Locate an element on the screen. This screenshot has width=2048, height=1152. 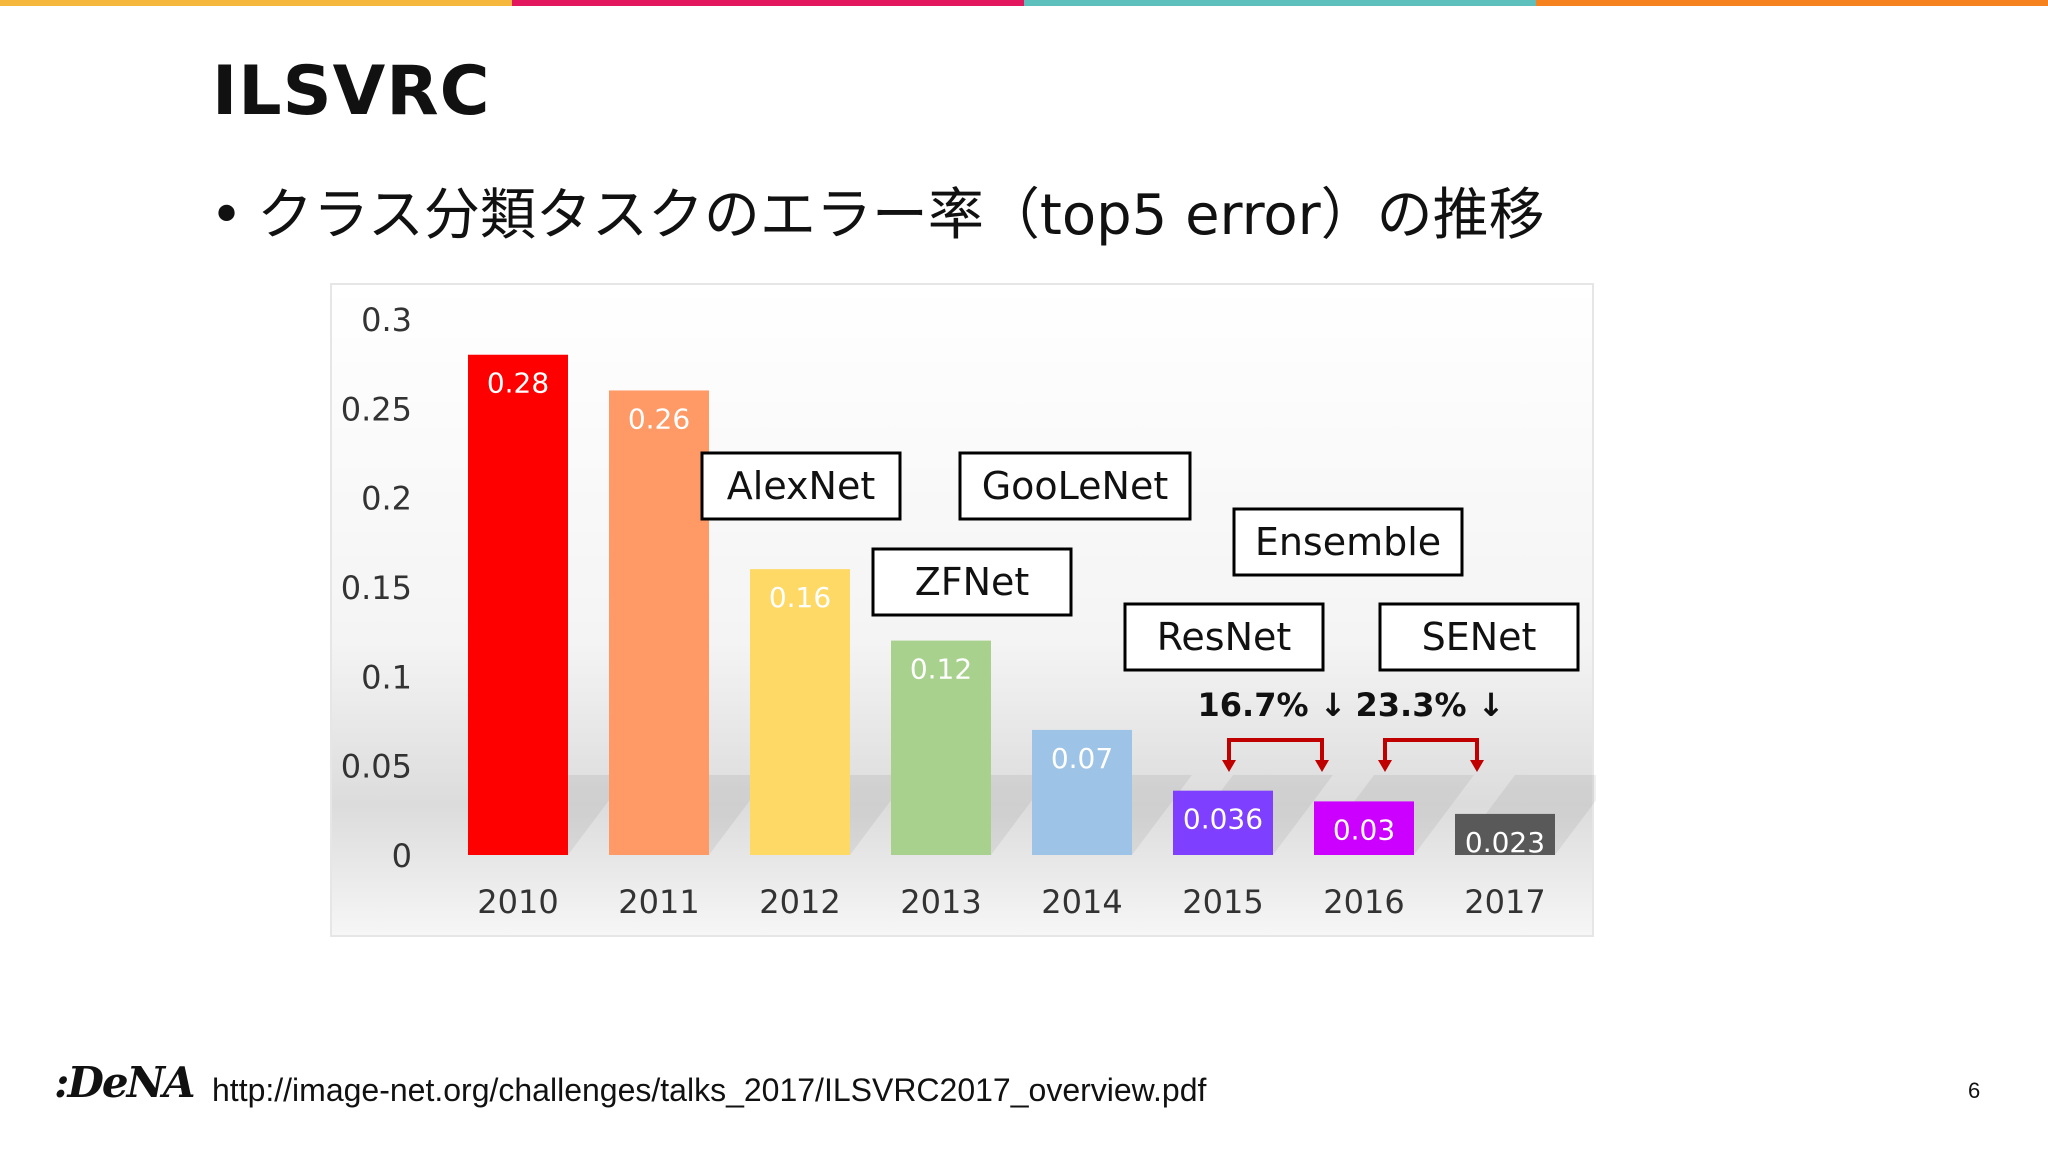
annotation-label: AlexNet is located at coordinates (801, 486).